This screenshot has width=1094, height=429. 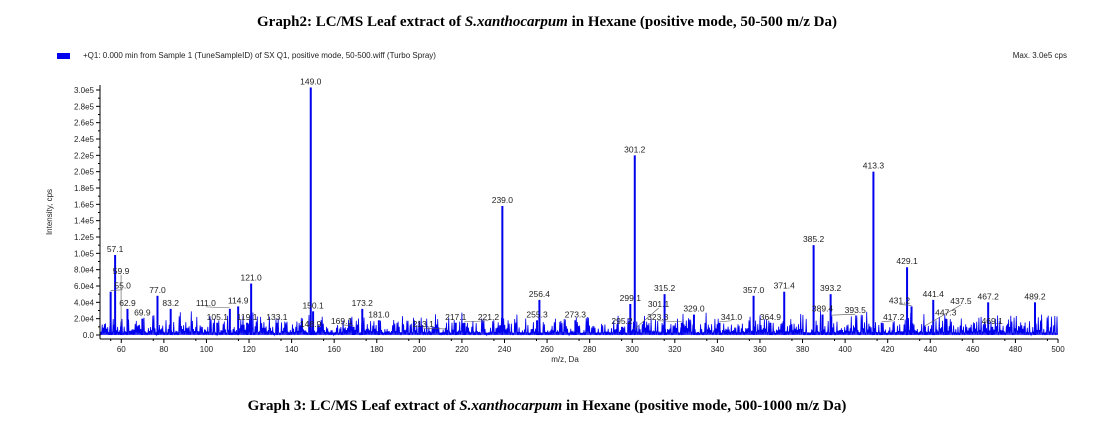 What do you see at coordinates (456, 317) in the screenshot?
I see `peak-label: 217.1` at bounding box center [456, 317].